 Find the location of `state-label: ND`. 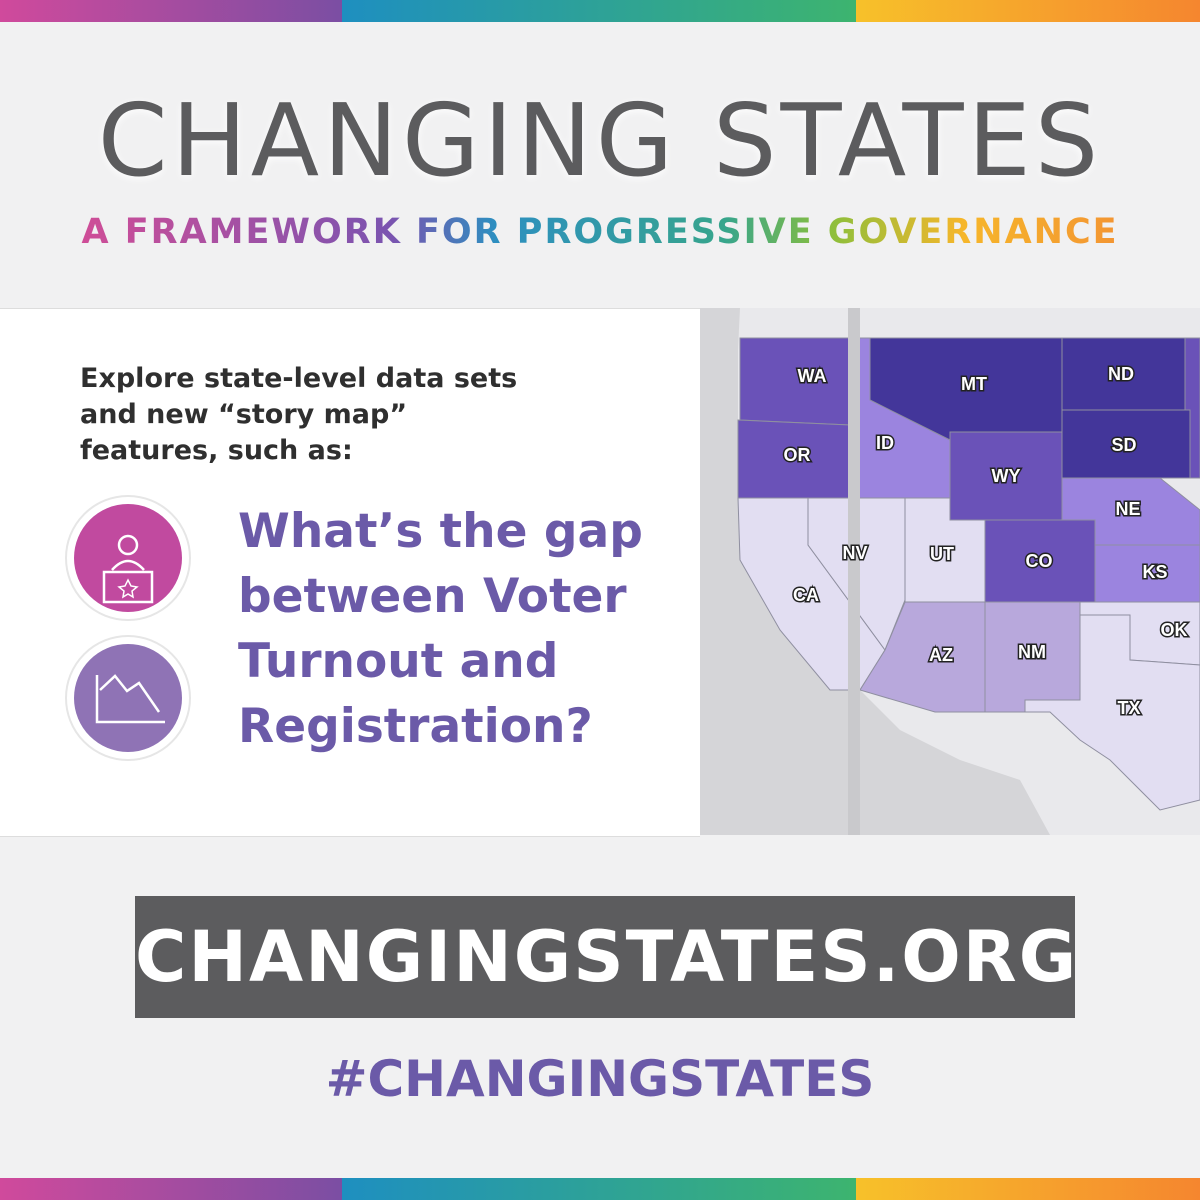

state-label: ND is located at coordinates (1121, 374).